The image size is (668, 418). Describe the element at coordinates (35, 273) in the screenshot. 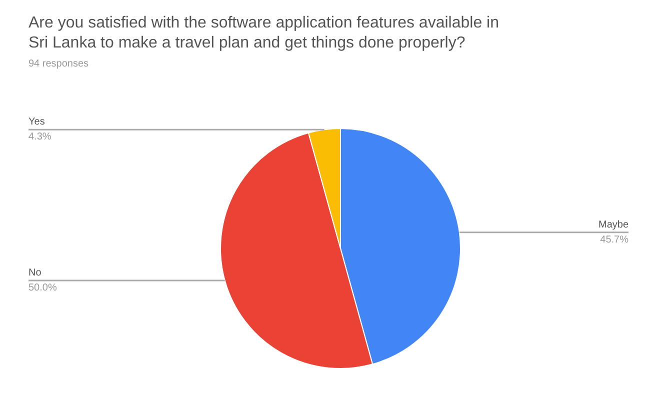

I see `slice-label: No` at that location.